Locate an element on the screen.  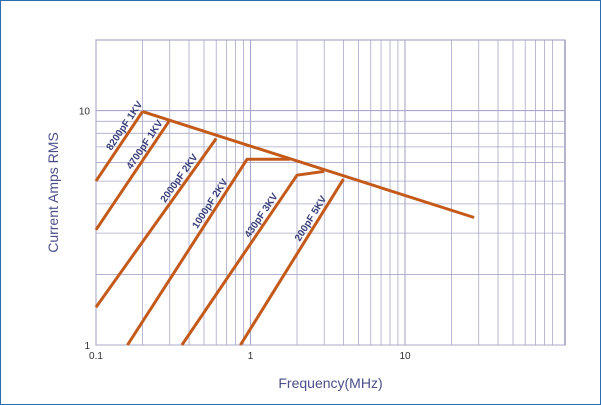
x-tick-label: 10 is located at coordinates (405, 356).